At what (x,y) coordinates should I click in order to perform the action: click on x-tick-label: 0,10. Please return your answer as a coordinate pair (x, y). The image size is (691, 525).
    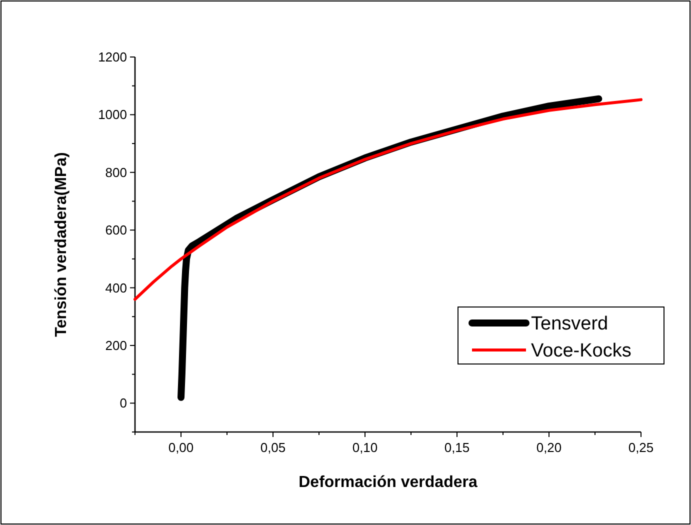
    Looking at the image, I should click on (365, 447).